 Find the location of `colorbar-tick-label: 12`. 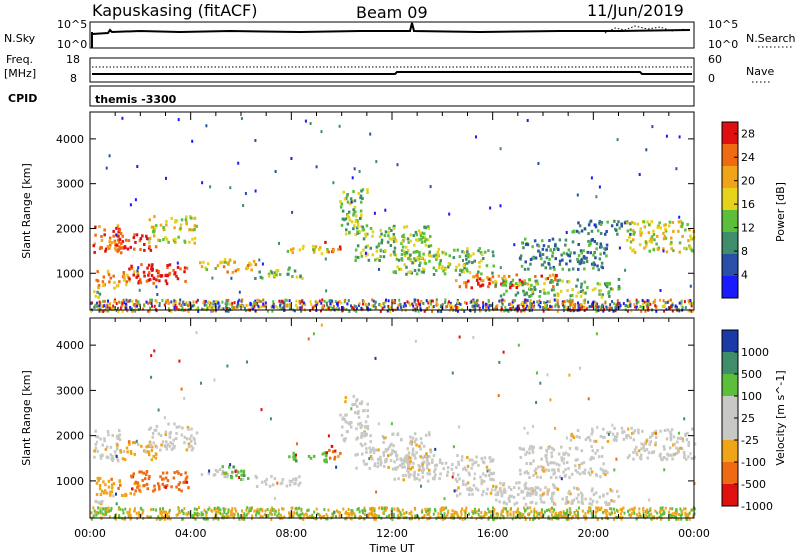

colorbar-tick-label: 12 is located at coordinates (748, 228).